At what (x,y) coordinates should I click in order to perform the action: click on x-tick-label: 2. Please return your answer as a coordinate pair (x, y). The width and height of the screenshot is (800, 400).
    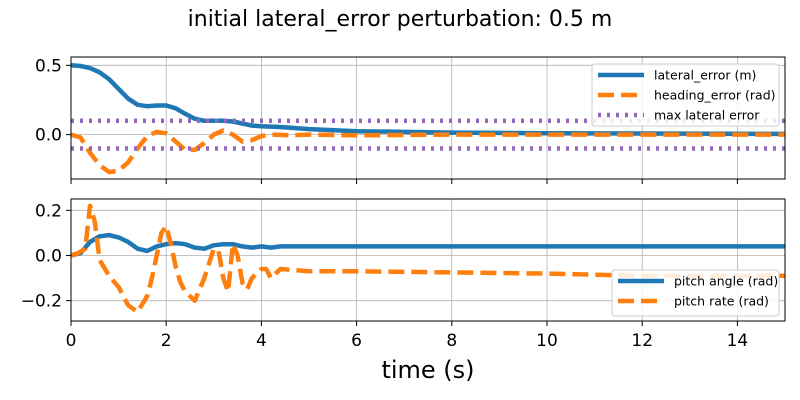
    Looking at the image, I should click on (166, 341).